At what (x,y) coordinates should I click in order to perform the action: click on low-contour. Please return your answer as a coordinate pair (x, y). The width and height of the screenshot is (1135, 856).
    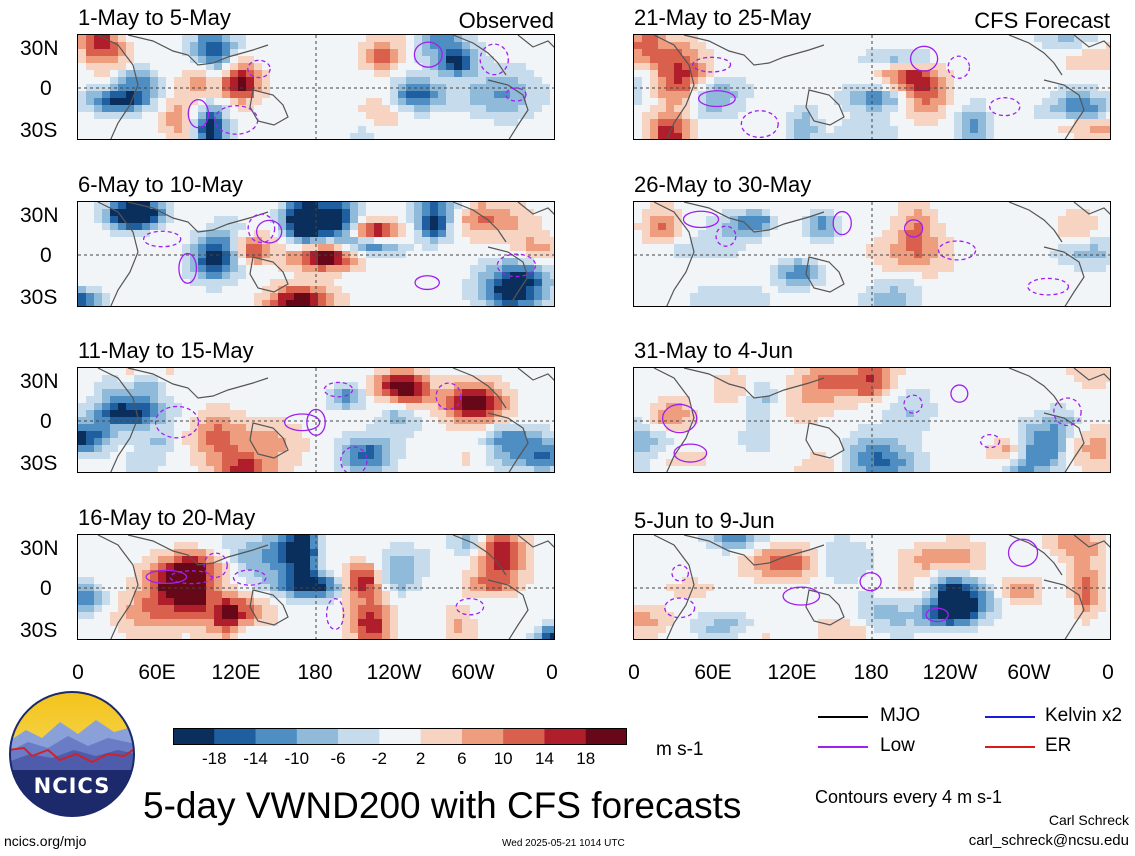
    Looking at the image, I should click on (516, 265).